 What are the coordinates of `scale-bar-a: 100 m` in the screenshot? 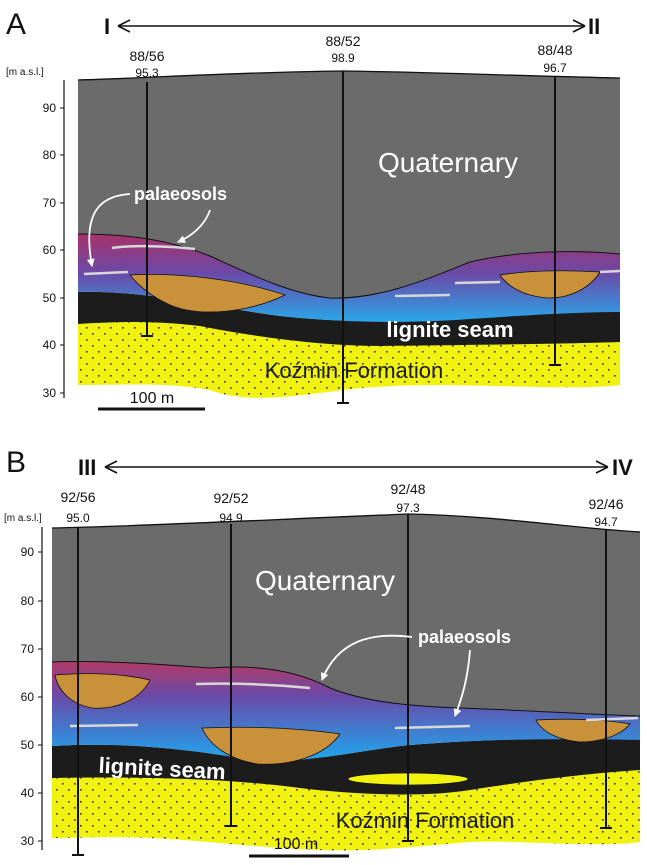 It's located at (151, 400).